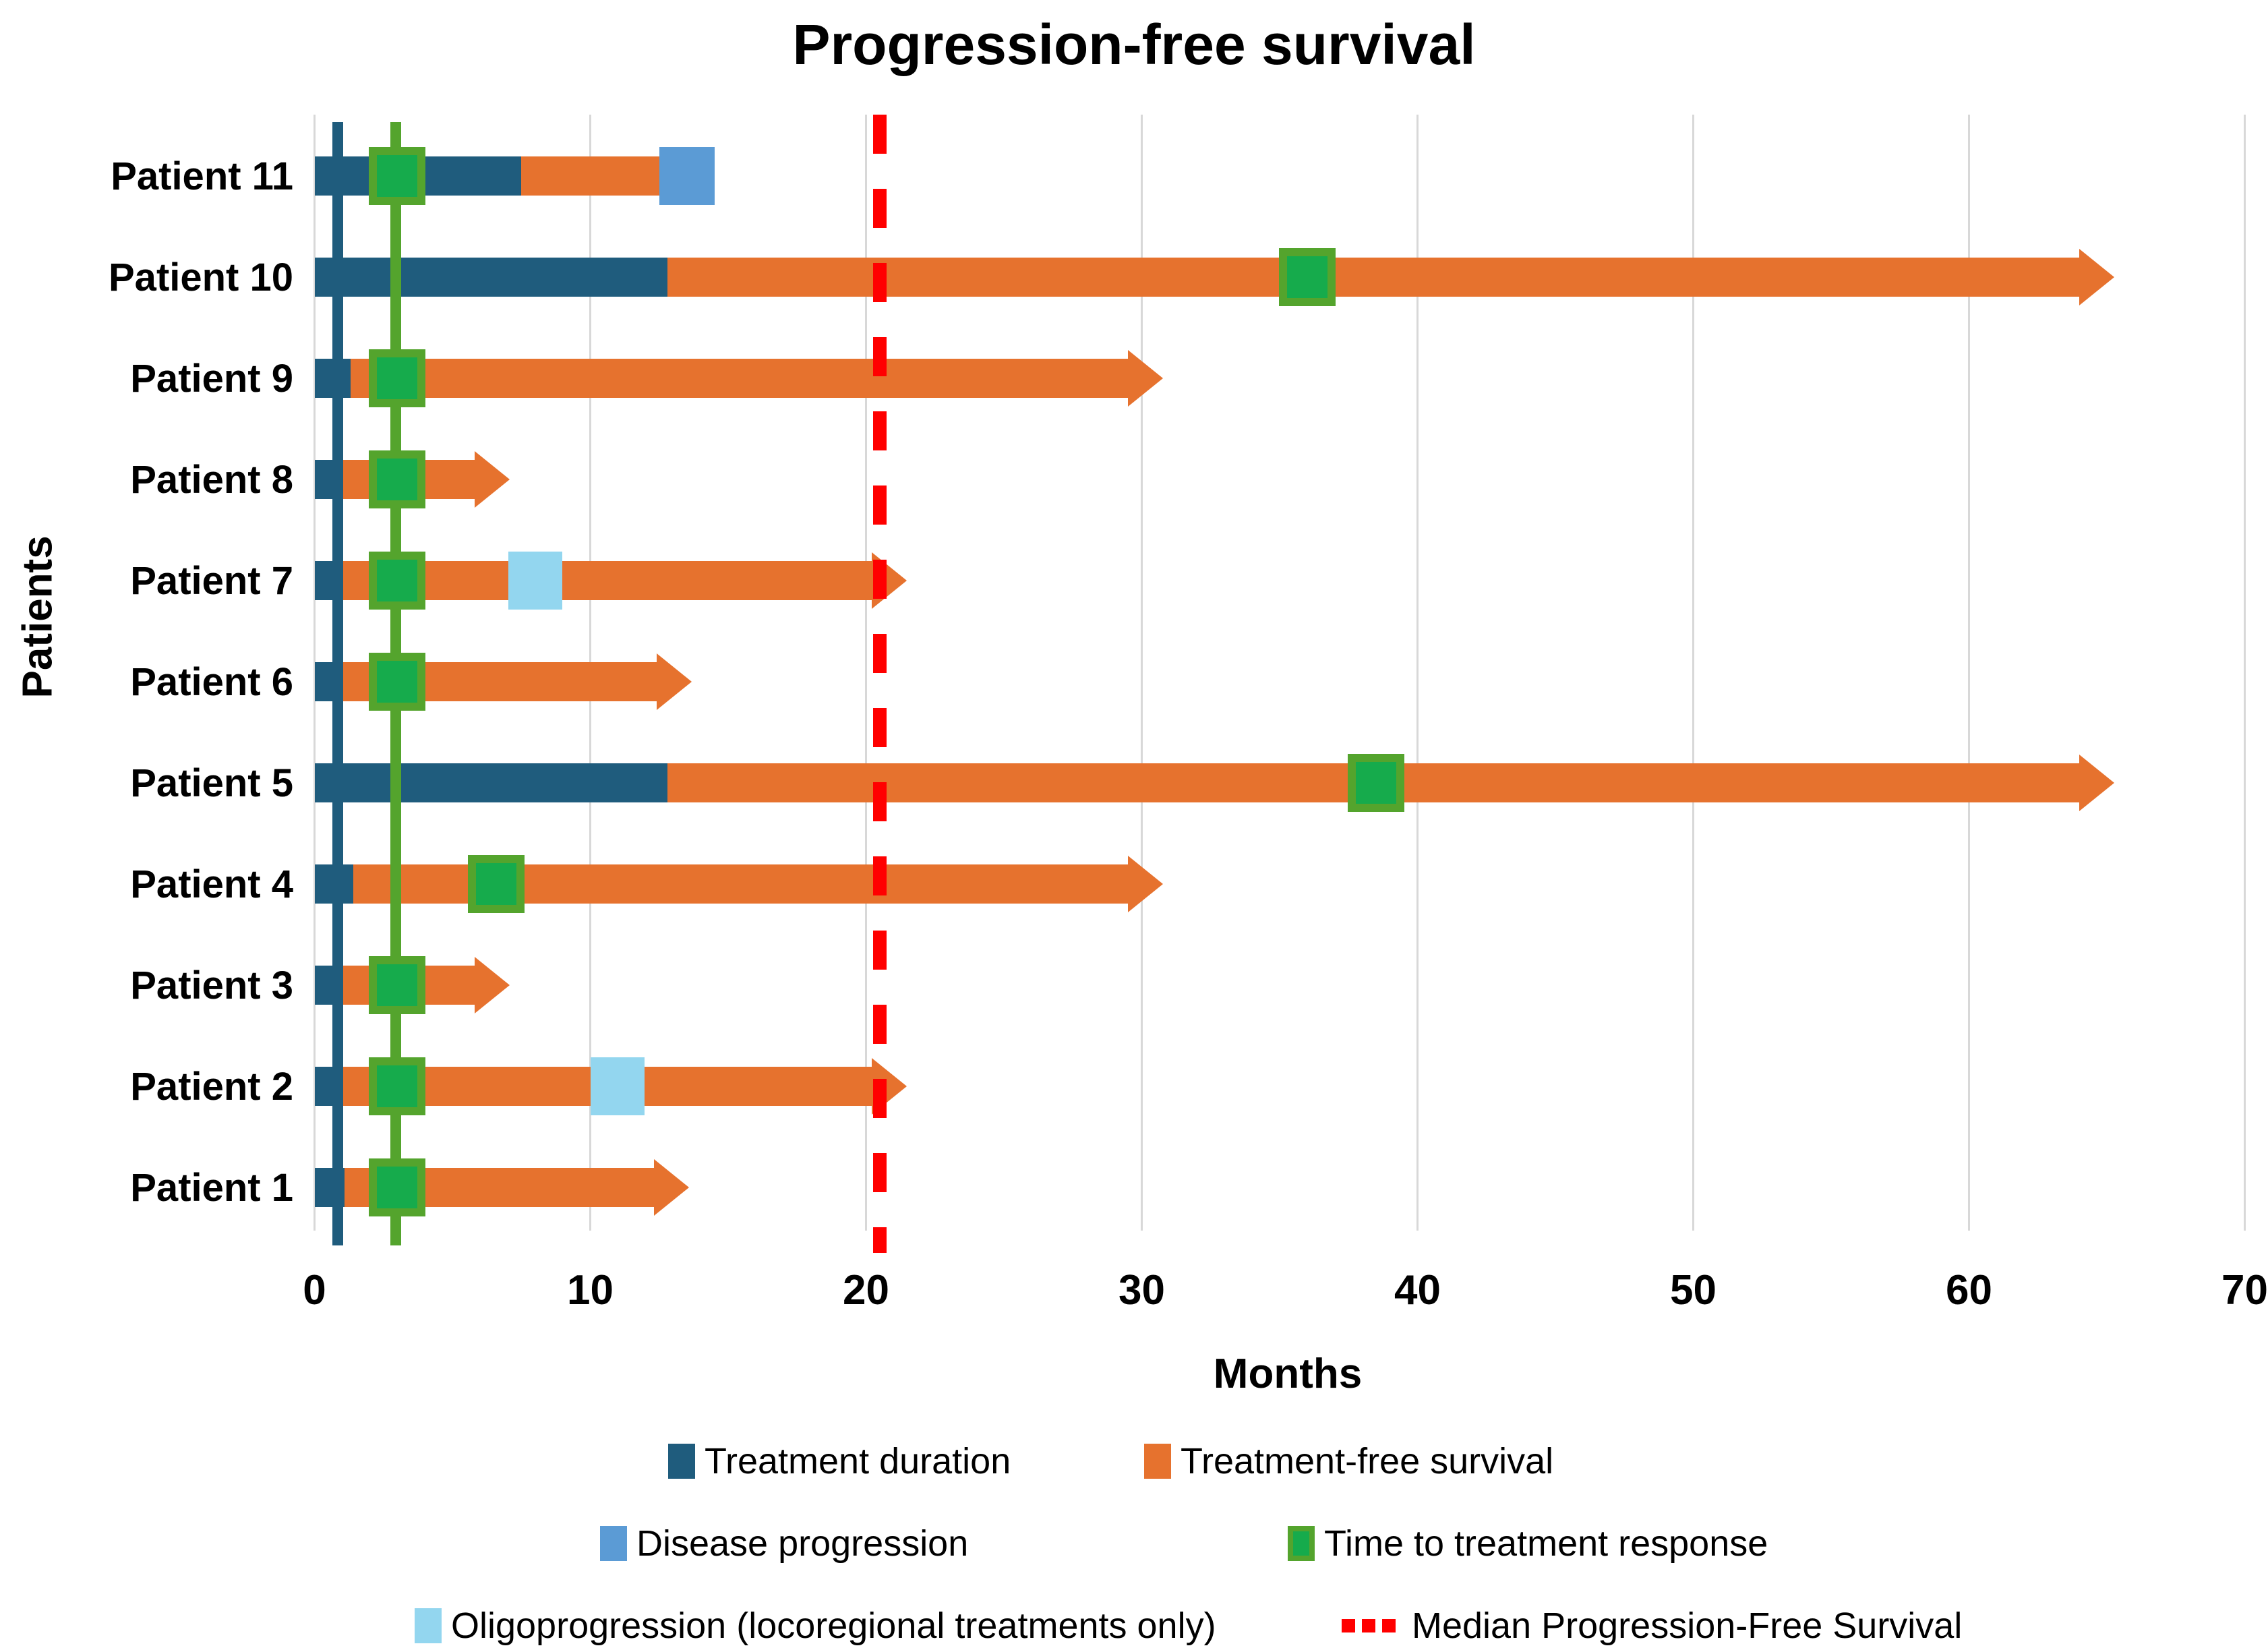  I want to click on patient-label: Patient 8, so click(211, 479).